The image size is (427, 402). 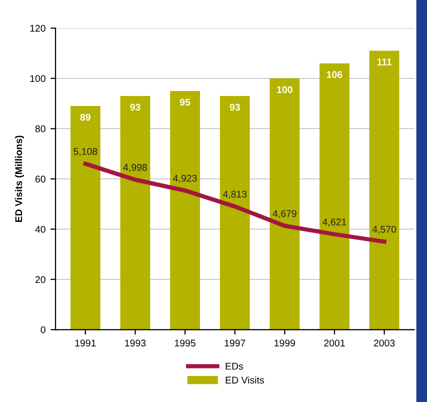 I want to click on legend-label: EDs, so click(x=235, y=366).